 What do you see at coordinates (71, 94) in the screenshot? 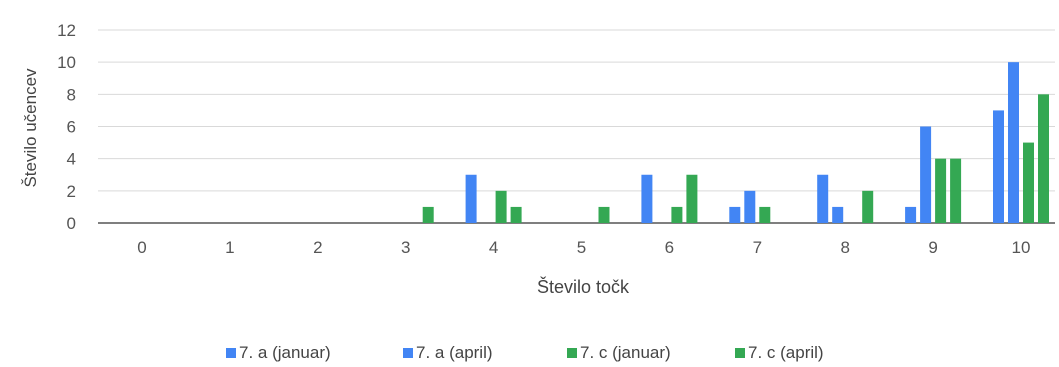
I see `y-tick-label: 8` at bounding box center [71, 94].